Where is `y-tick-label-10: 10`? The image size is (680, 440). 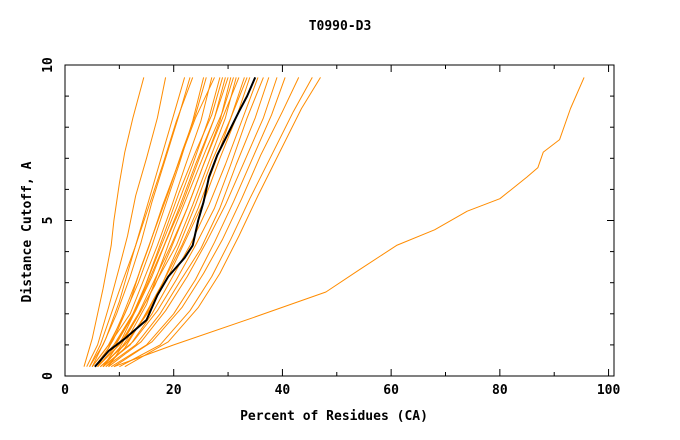 y-tick-label-10: 10 is located at coordinates (48, 65).